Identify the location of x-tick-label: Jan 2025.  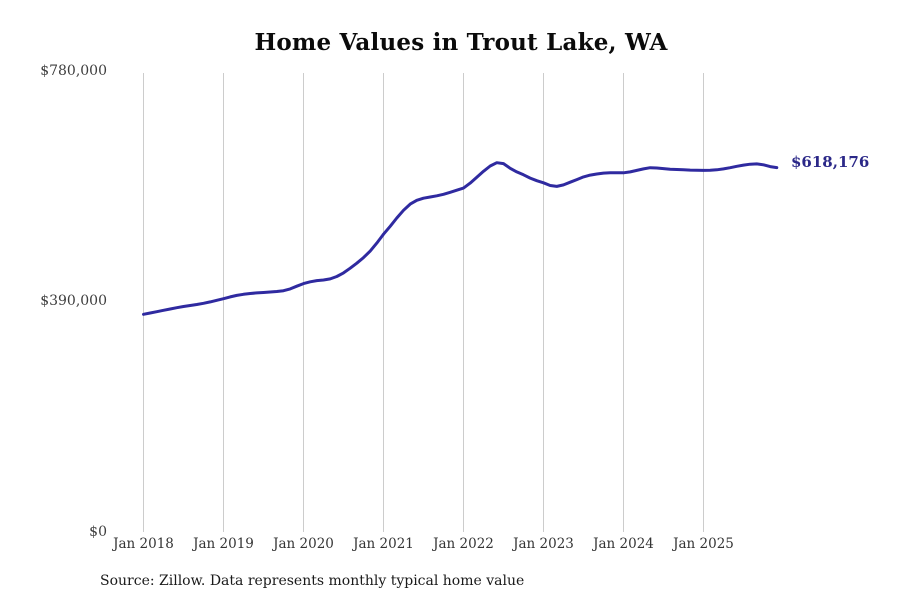
(703, 544).